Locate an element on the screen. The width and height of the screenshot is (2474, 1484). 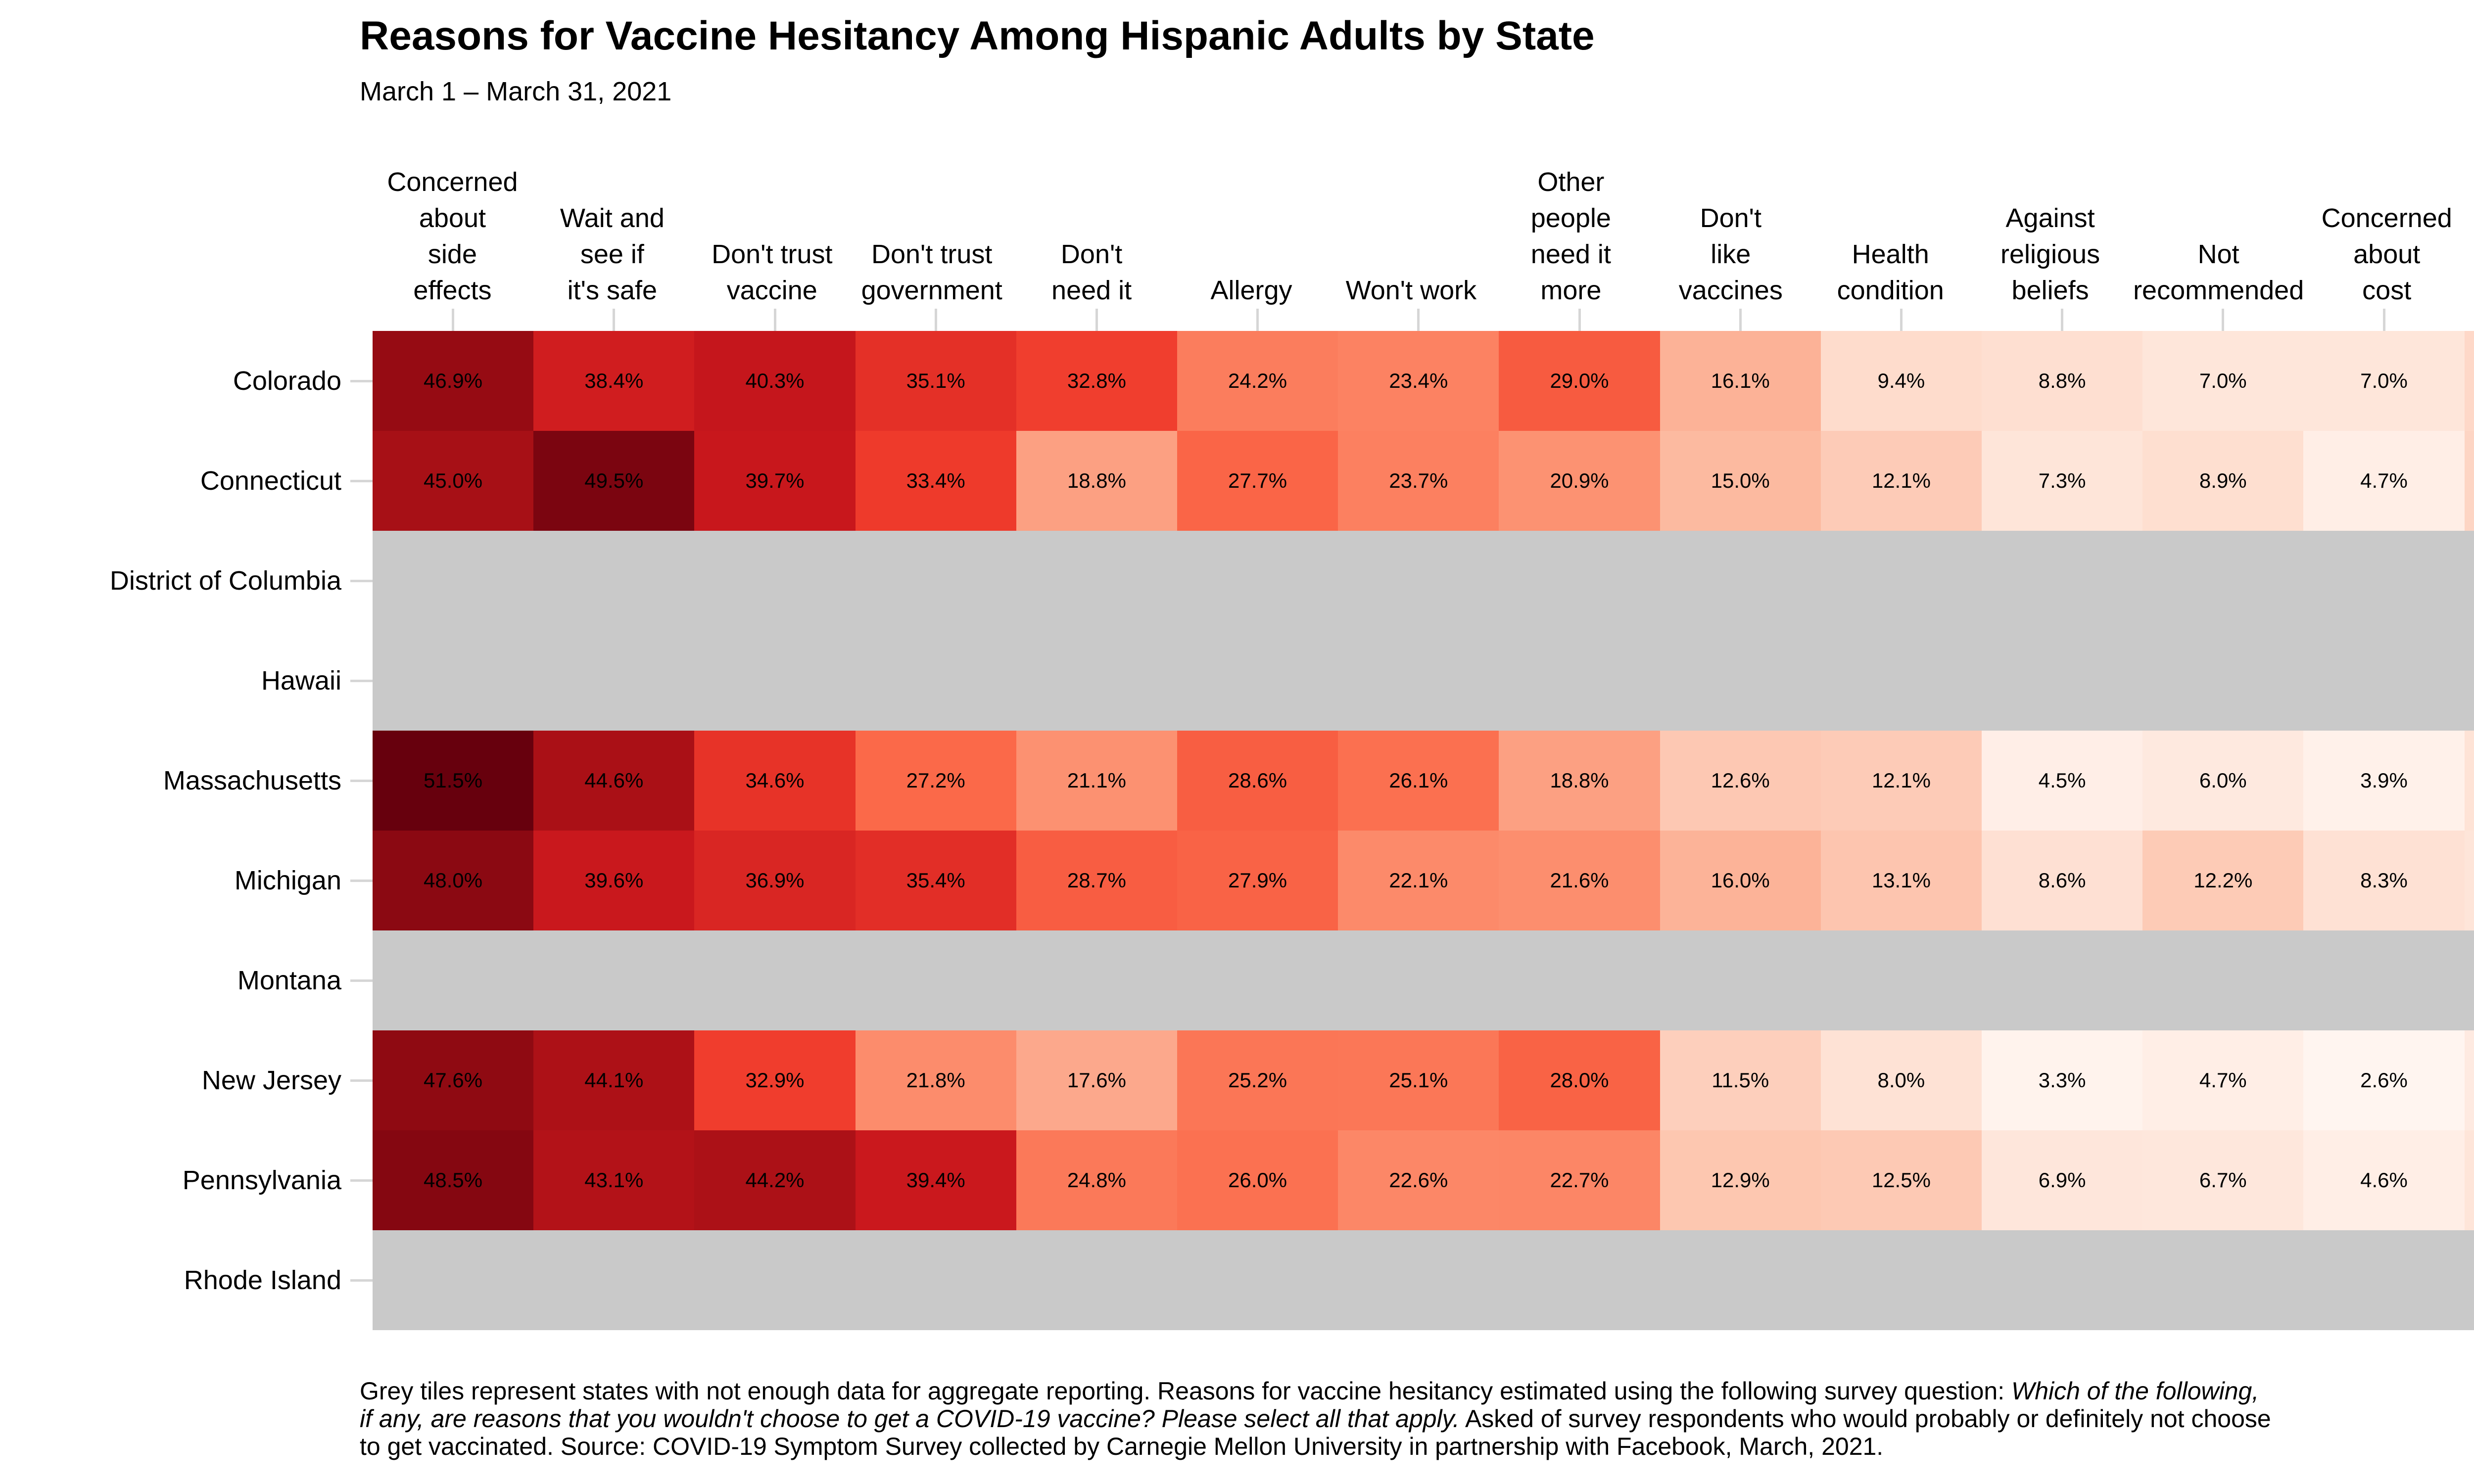
column-header-line: like is located at coordinates (1731, 254).